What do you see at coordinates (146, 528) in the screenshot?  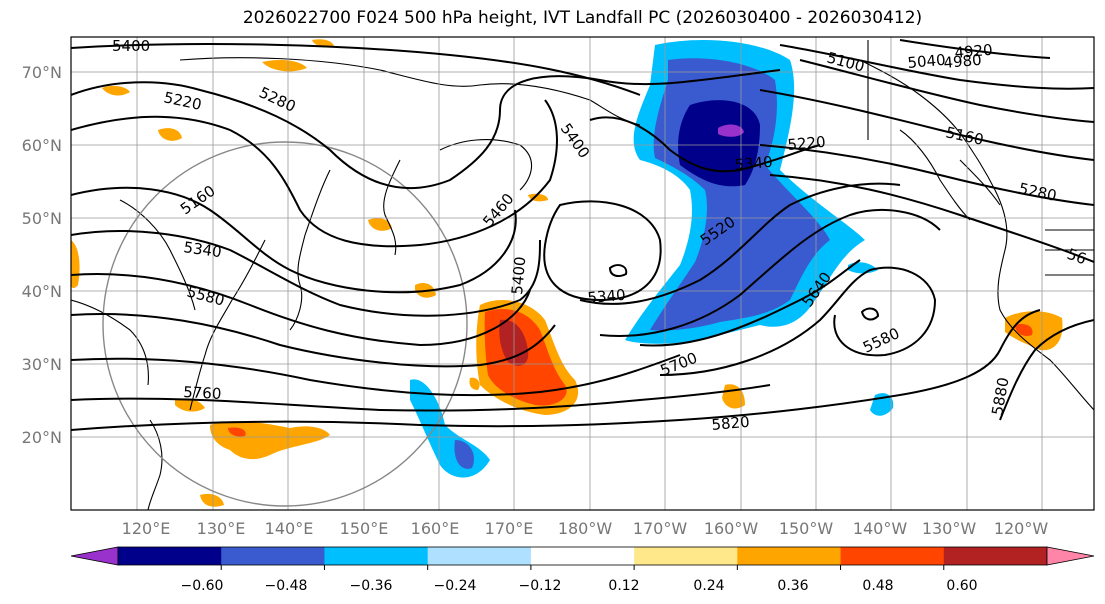 I see `lon-label: 120°E` at bounding box center [146, 528].